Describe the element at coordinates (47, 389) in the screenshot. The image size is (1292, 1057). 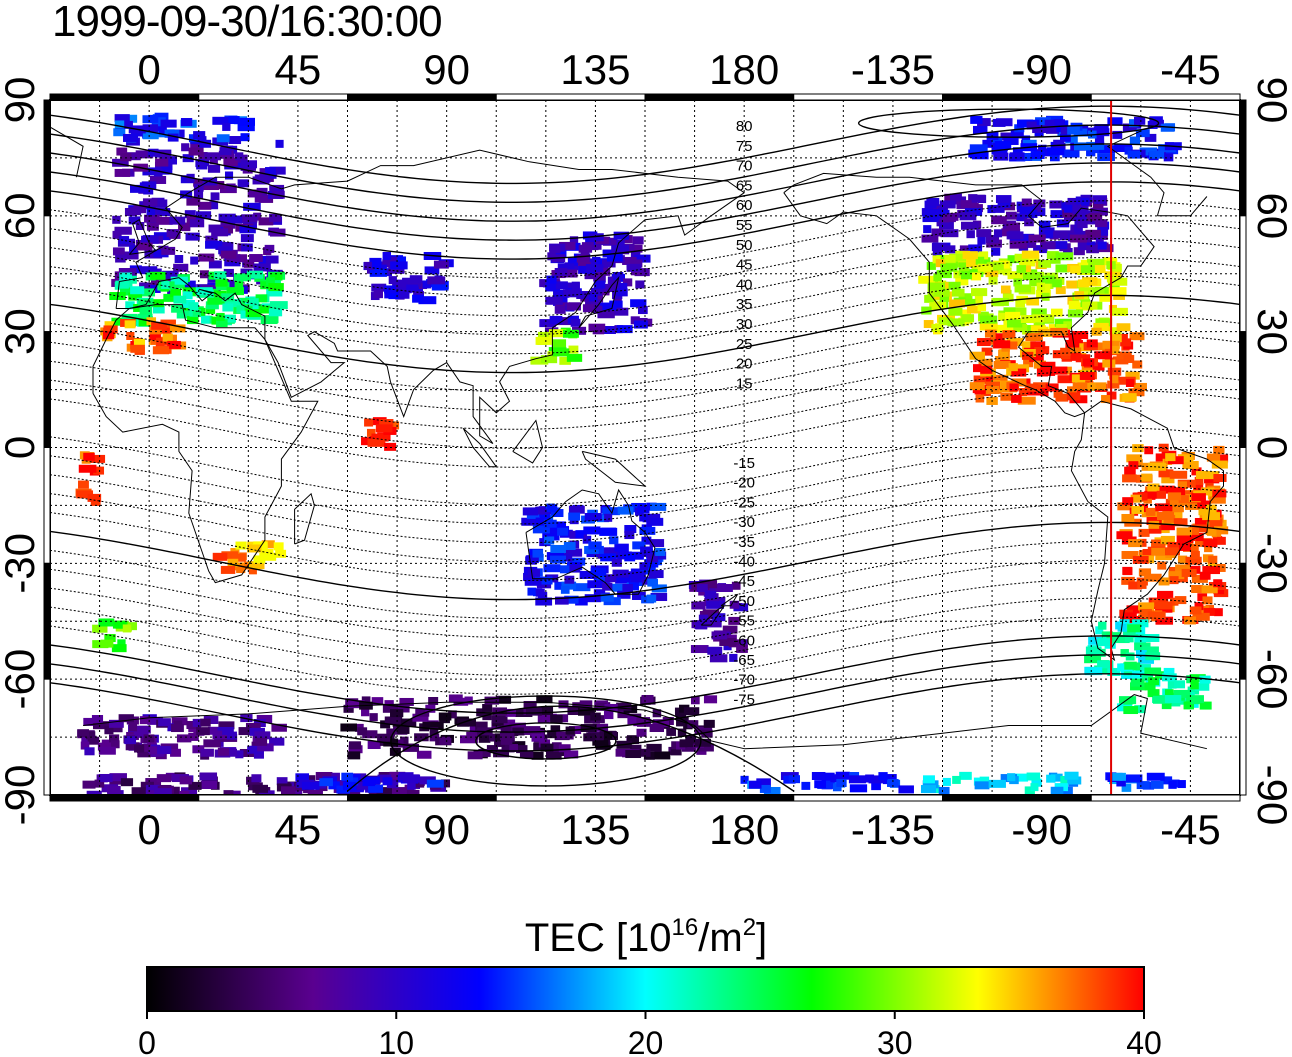
I see `frame-bar-left` at that location.